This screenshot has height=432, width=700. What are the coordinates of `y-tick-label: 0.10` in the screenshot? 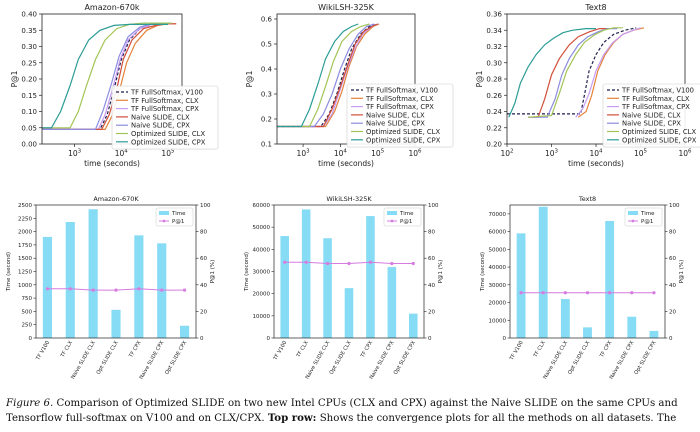 It's located at (29, 112).